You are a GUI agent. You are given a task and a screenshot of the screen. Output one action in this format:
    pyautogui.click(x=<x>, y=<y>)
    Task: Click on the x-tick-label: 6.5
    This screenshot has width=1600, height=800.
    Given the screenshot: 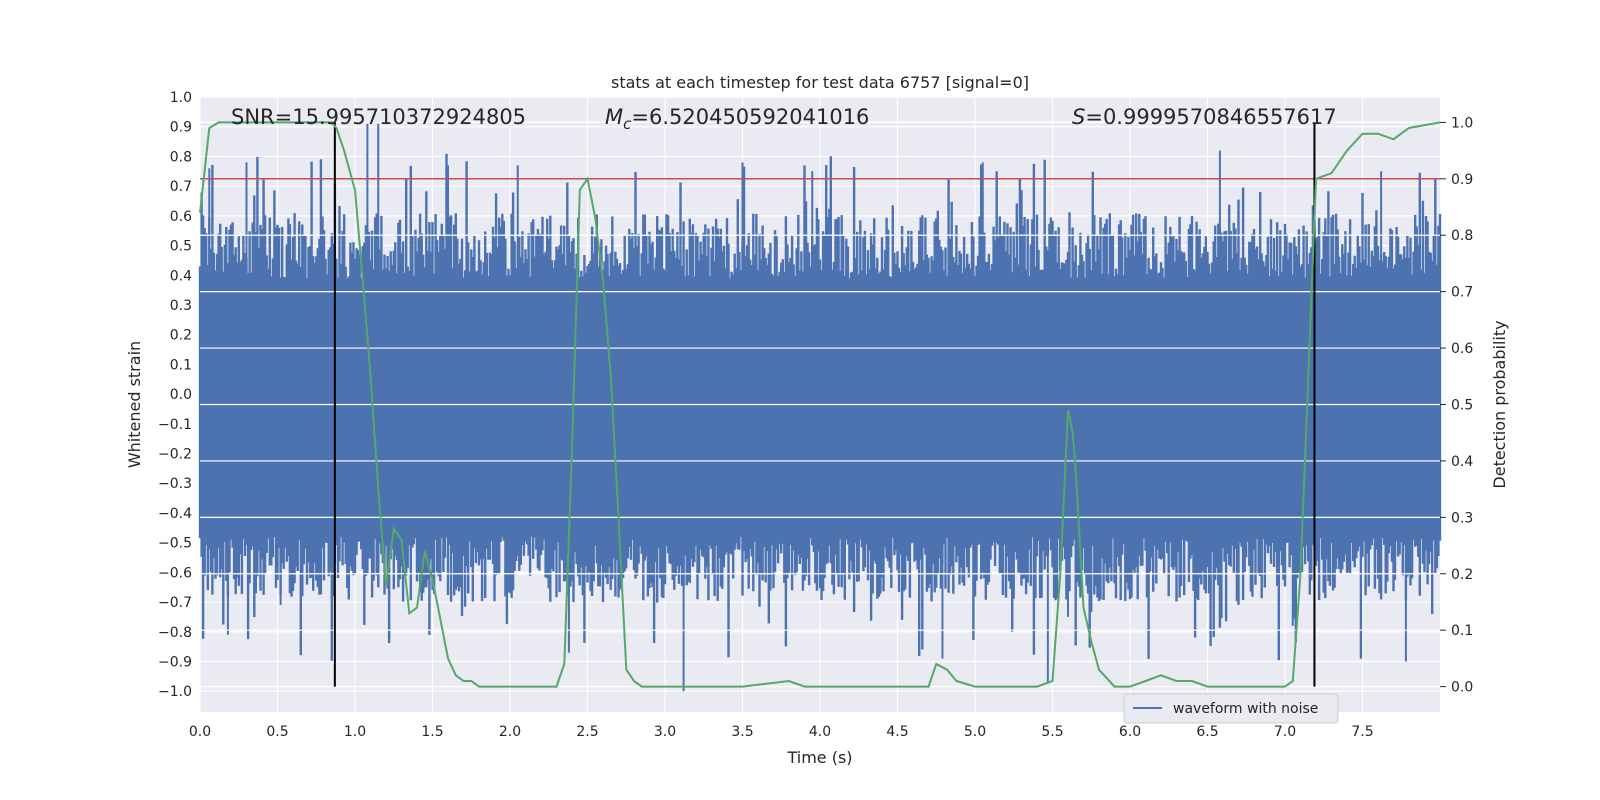 What is the action you would take?
    pyautogui.click(x=1207, y=732)
    